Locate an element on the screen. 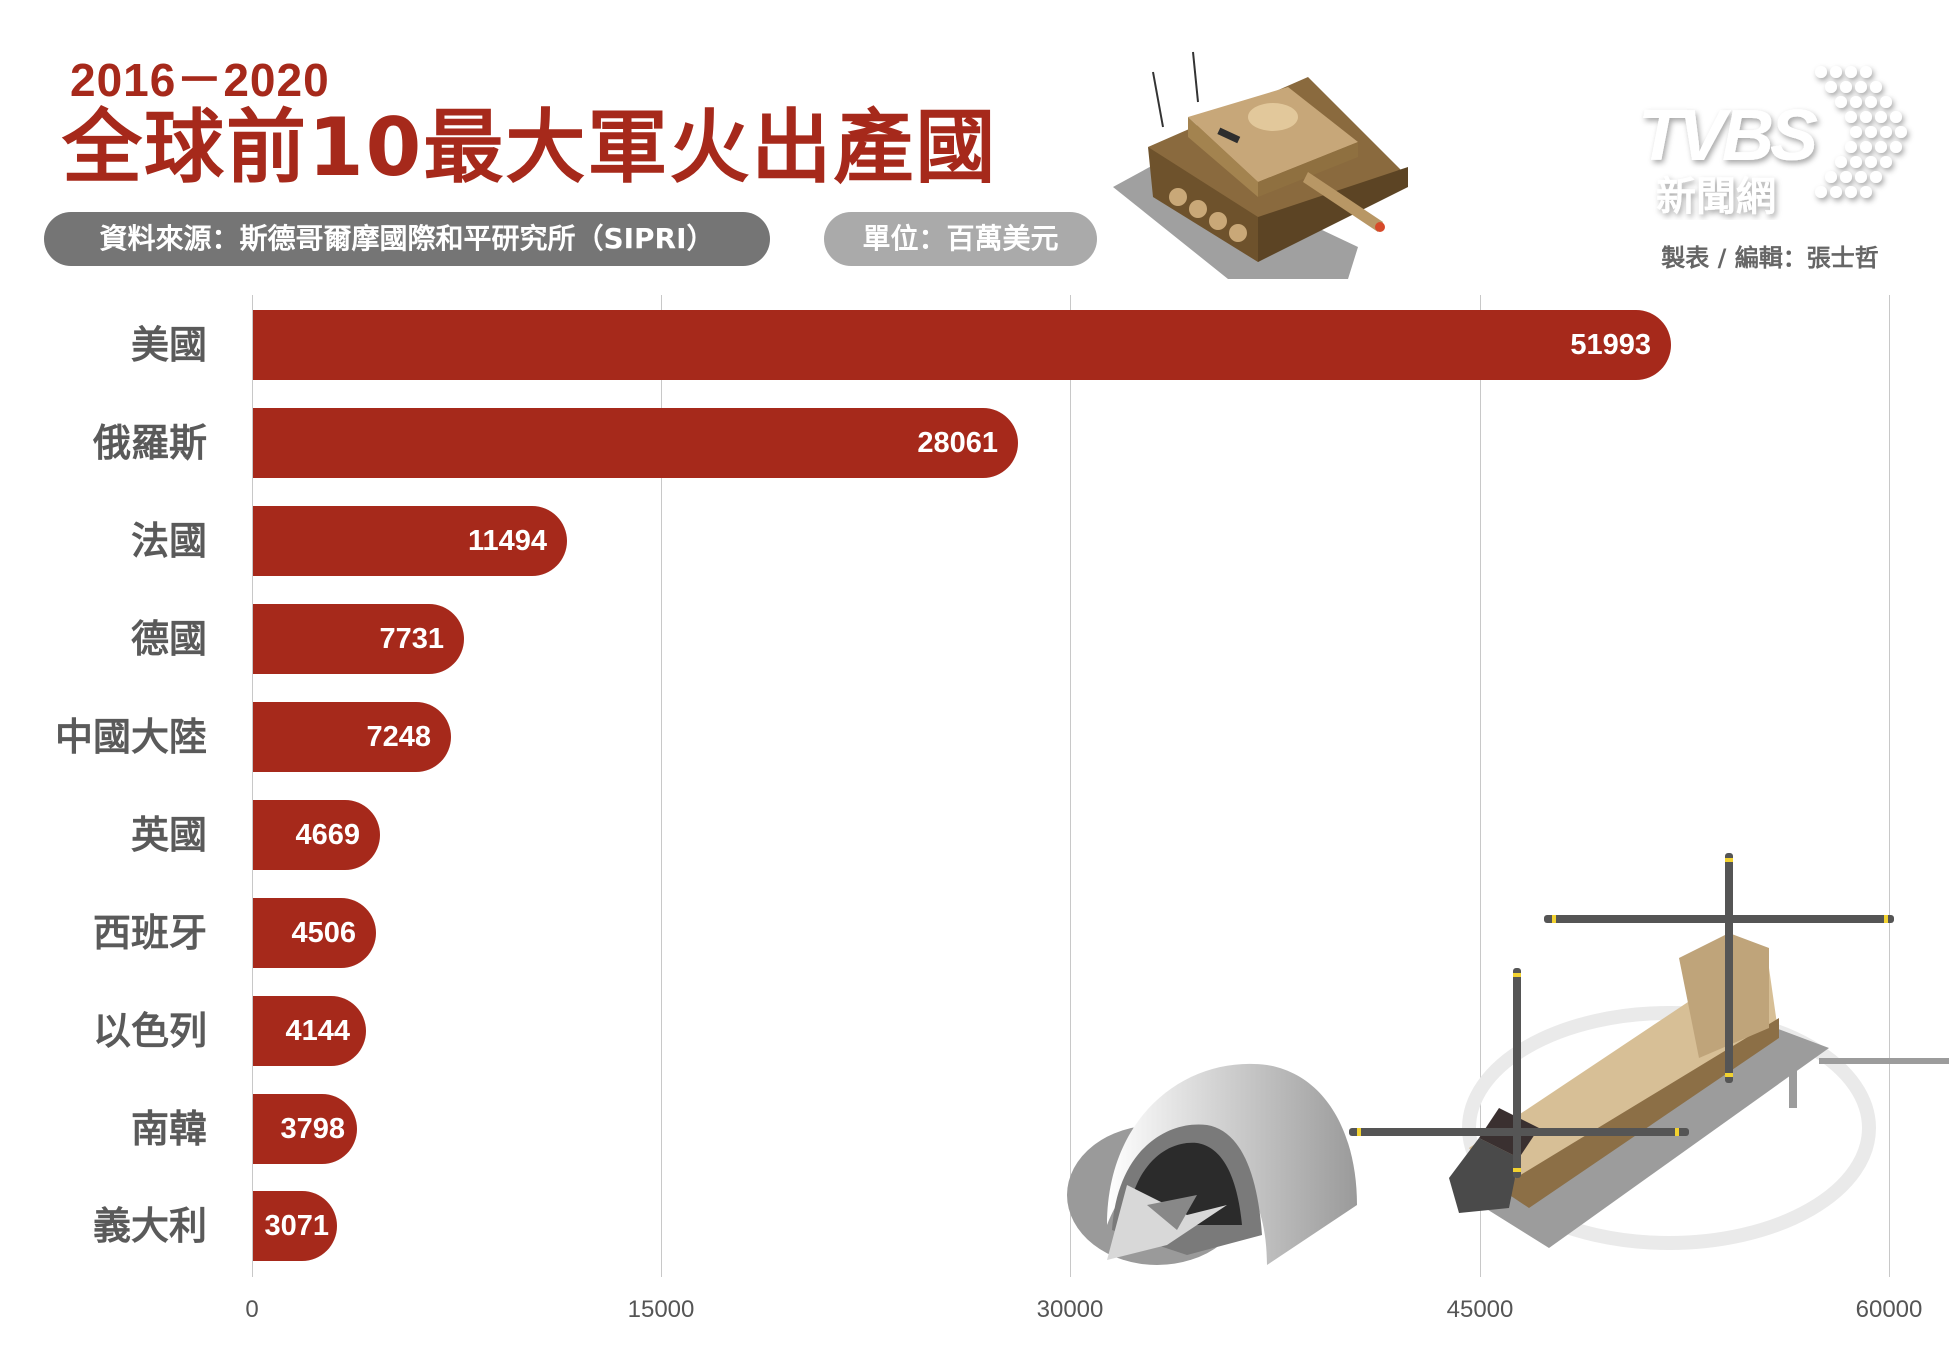  x-tick-label: 0 is located at coordinates (252, 1309).